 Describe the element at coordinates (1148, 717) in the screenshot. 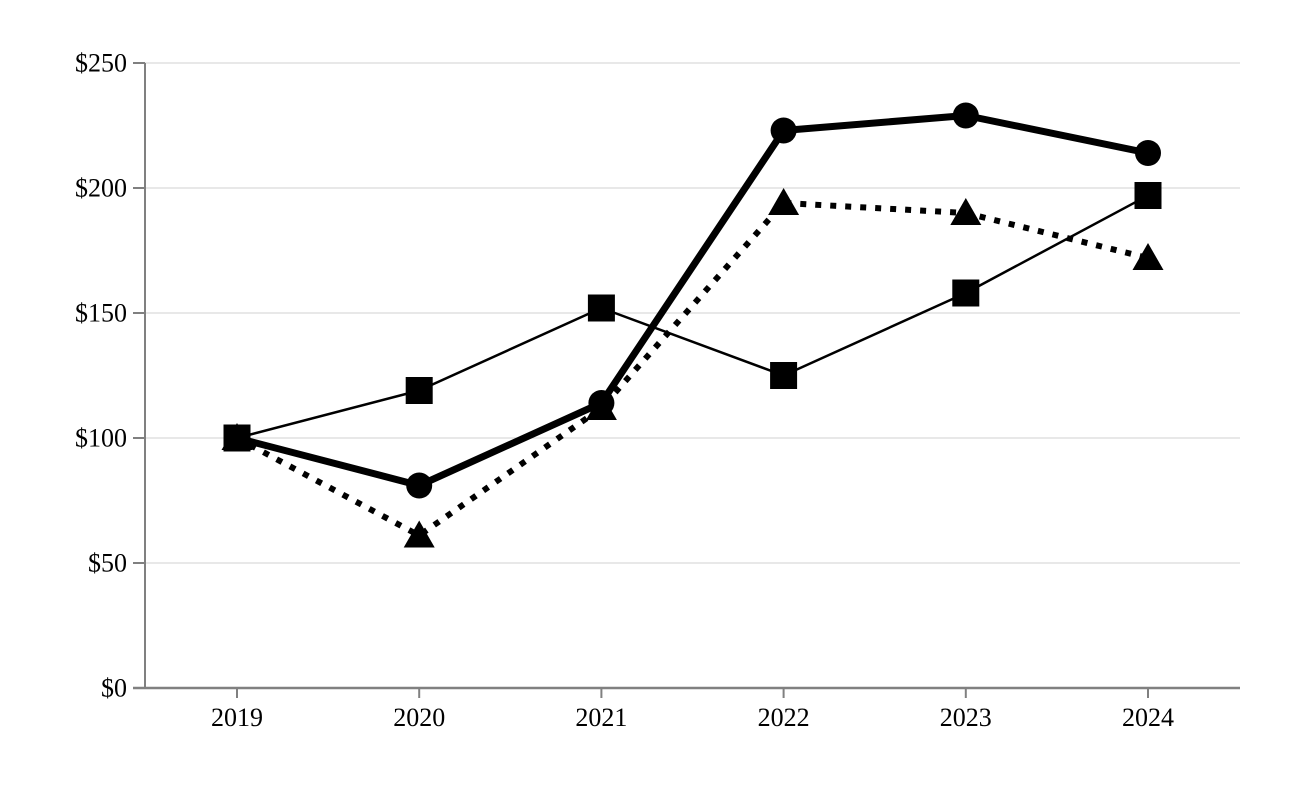

I see `x-axis-label: 2024` at that location.